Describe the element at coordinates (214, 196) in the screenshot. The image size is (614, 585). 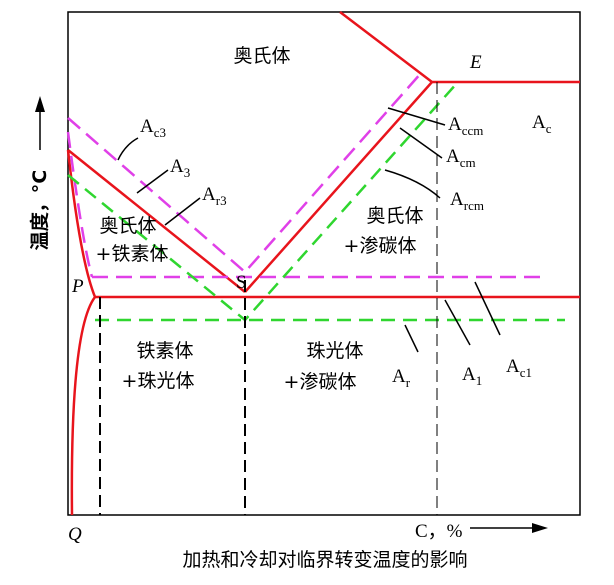
I see `line-label: Ar3` at that location.